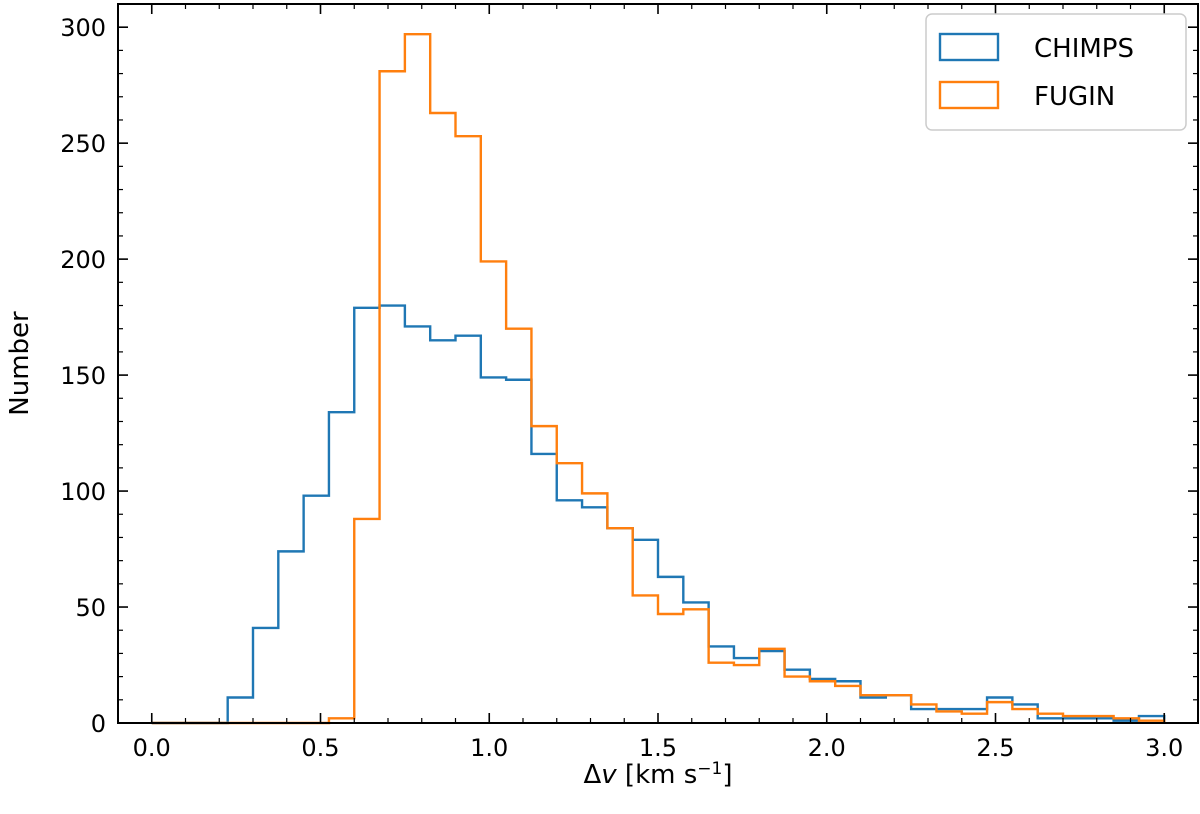  What do you see at coordinates (1074, 97) in the screenshot?
I see `legend-label-fugin: FUGIN` at bounding box center [1074, 97].